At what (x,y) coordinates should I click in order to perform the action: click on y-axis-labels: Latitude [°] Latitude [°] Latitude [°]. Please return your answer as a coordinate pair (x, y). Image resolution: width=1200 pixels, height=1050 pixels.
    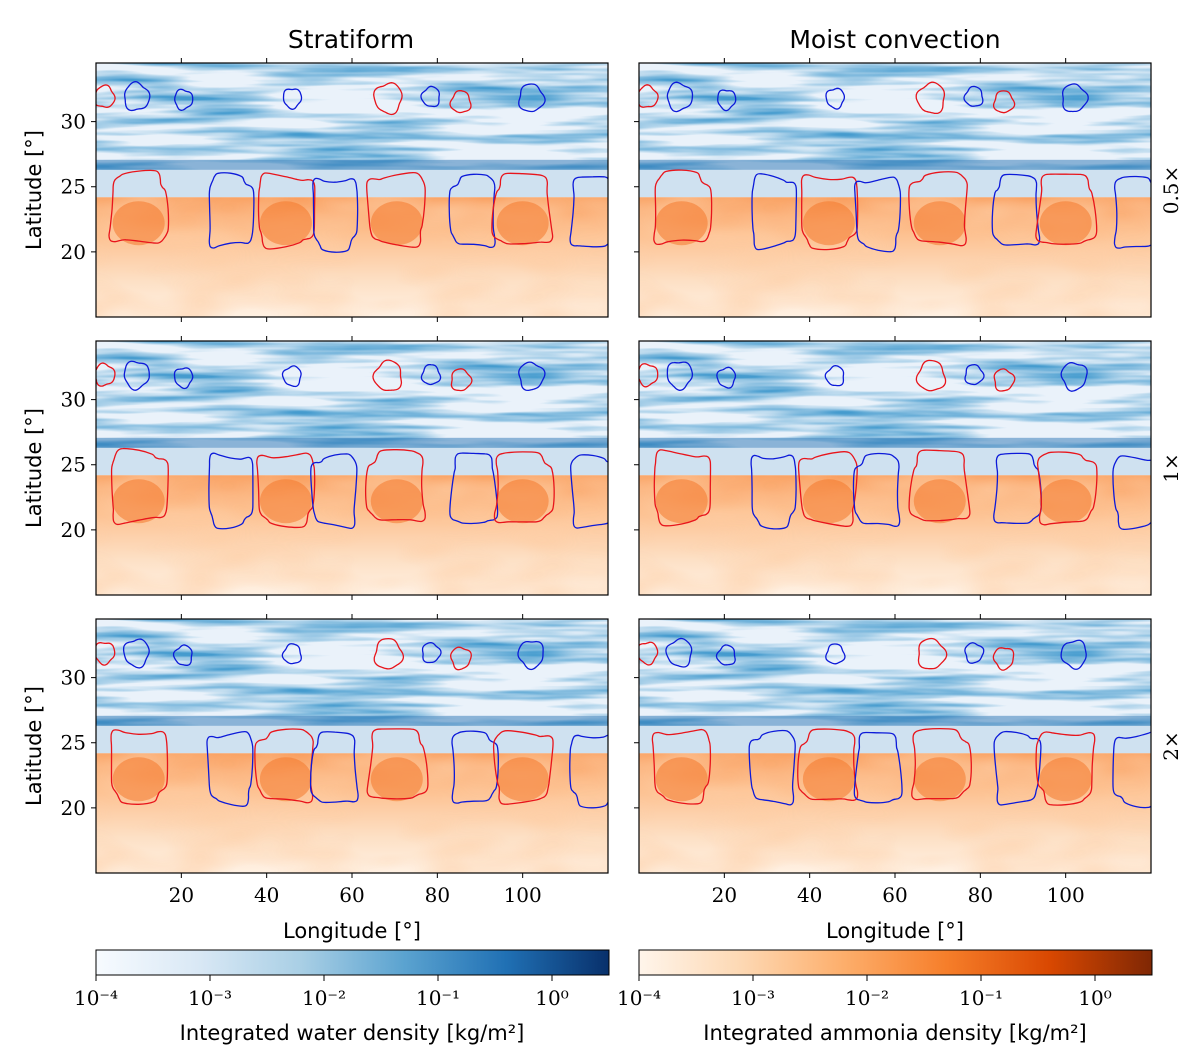
    Looking at the image, I should click on (34, 468).